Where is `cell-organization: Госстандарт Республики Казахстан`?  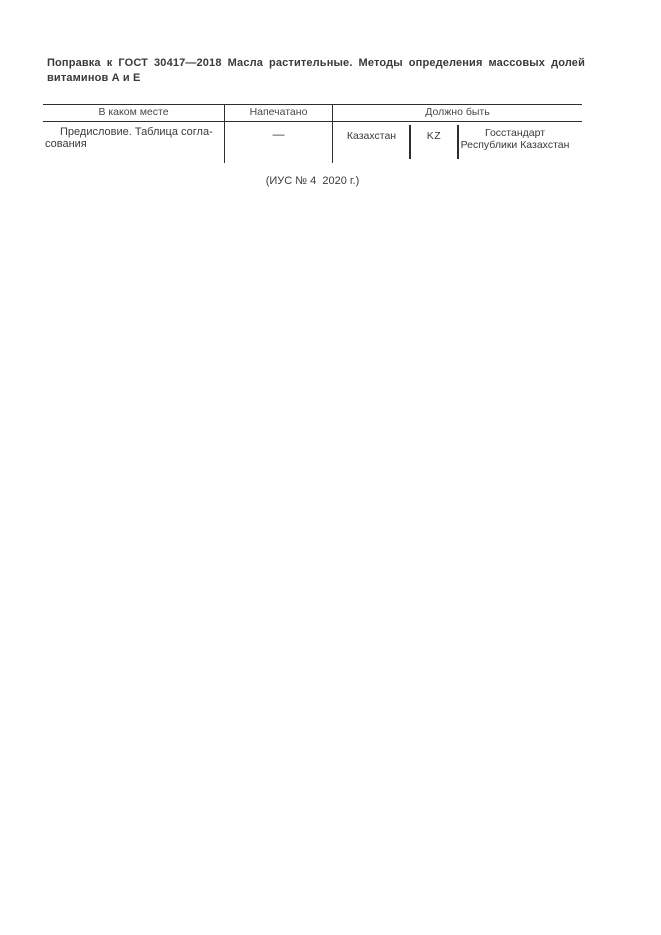
cell-organization: Госстандарт Республики Казахстан is located at coordinates (520, 142).